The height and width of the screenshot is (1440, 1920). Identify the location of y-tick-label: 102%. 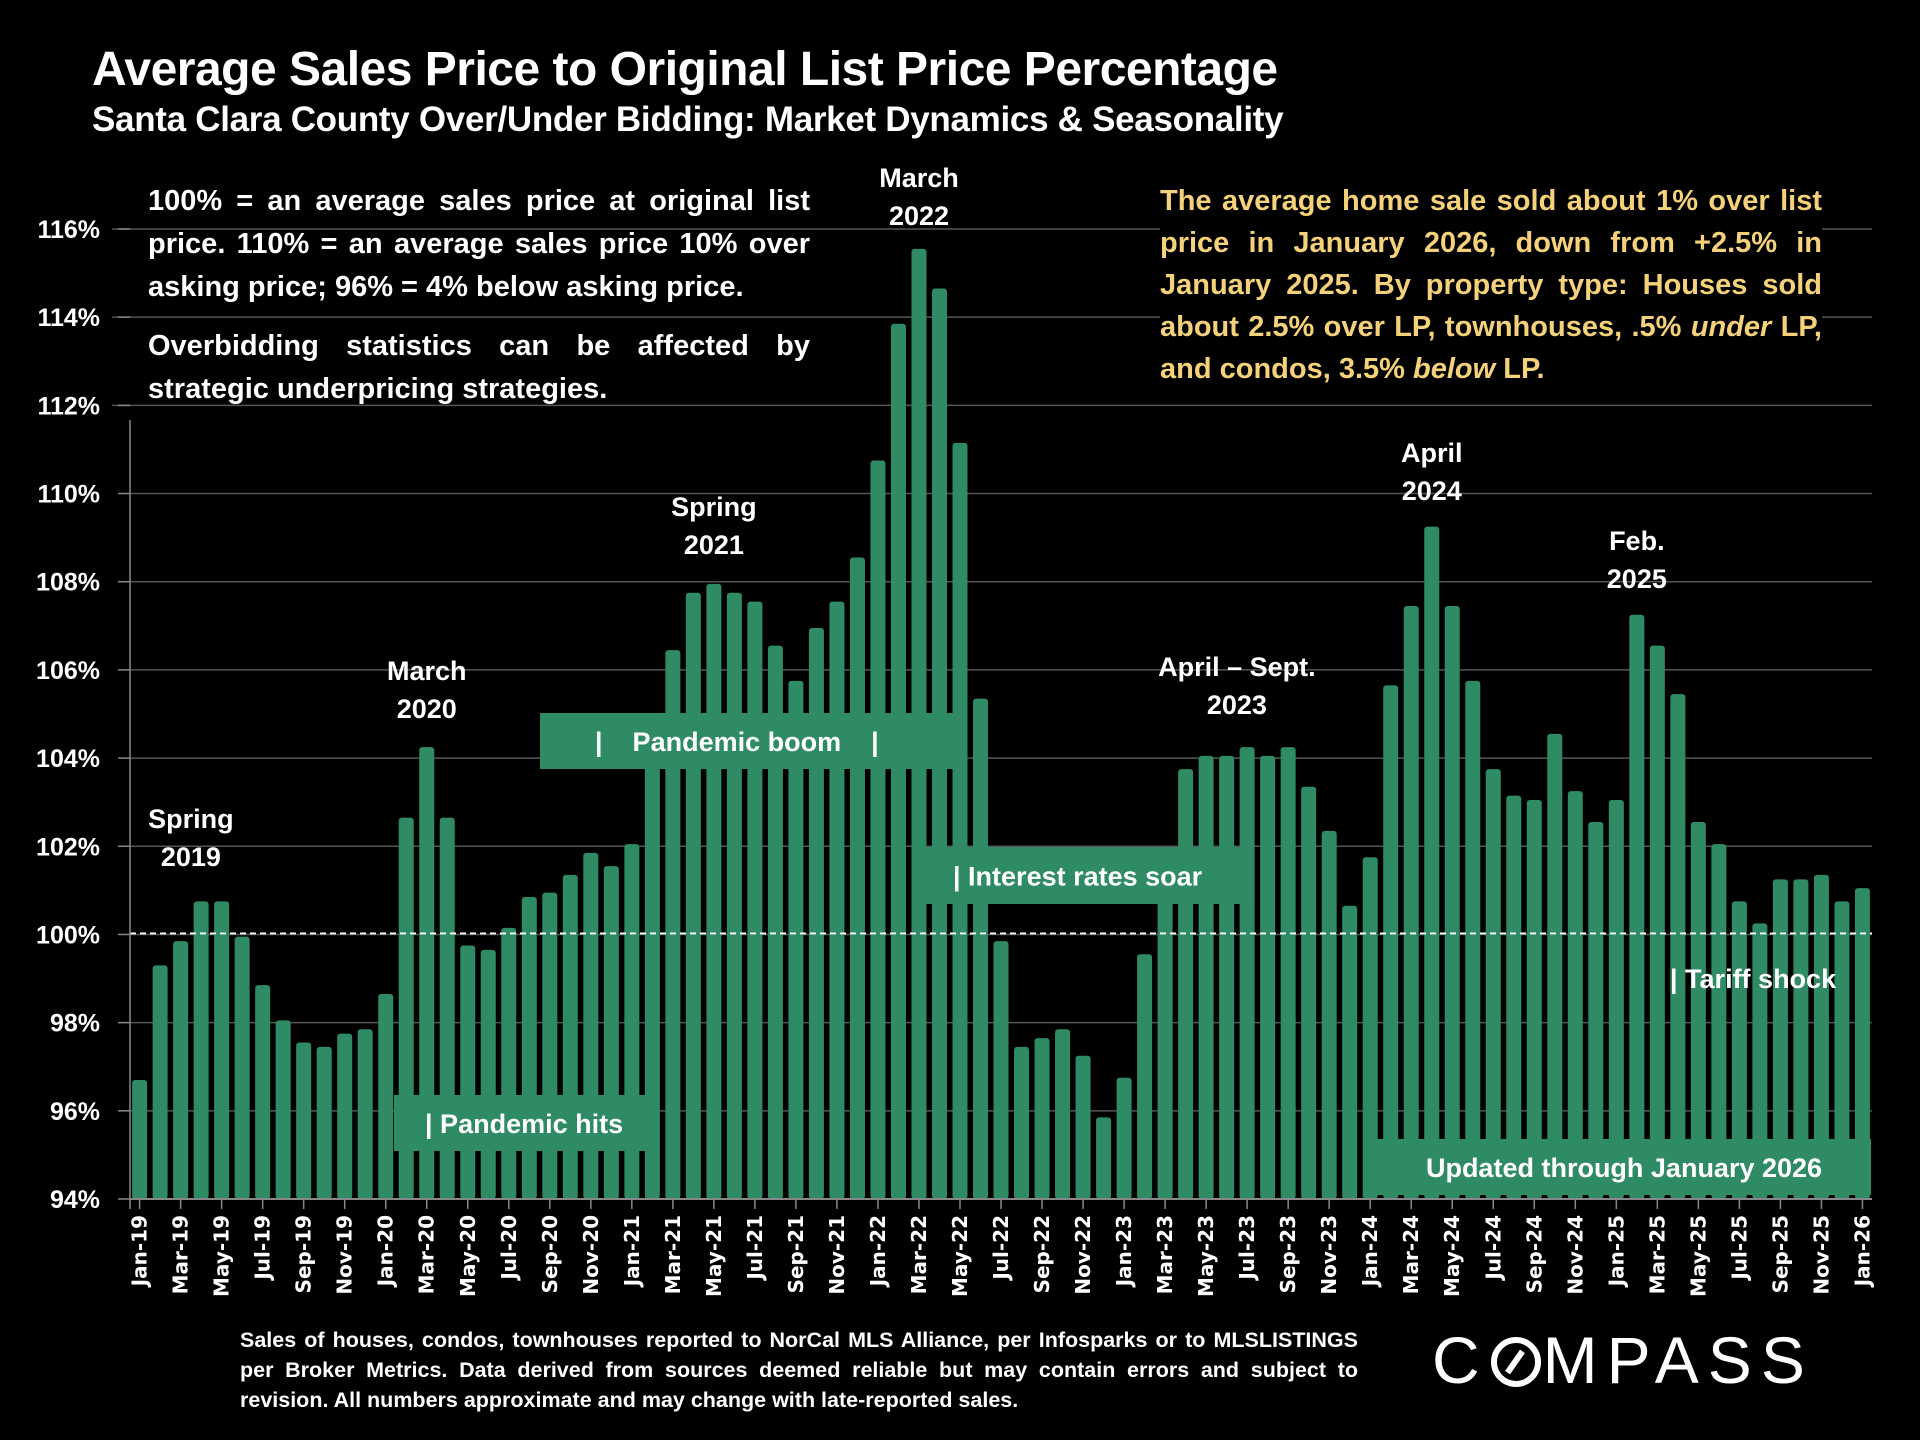
(68, 847).